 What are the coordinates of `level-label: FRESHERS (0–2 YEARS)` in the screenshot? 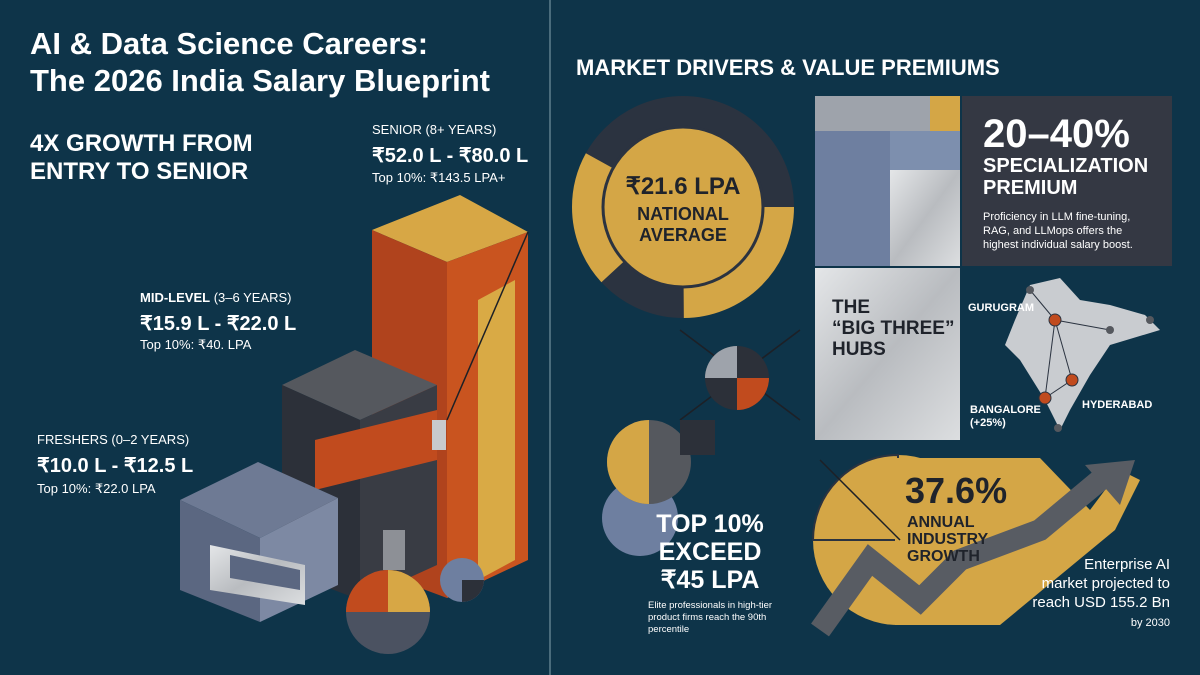 It's located at (113, 439).